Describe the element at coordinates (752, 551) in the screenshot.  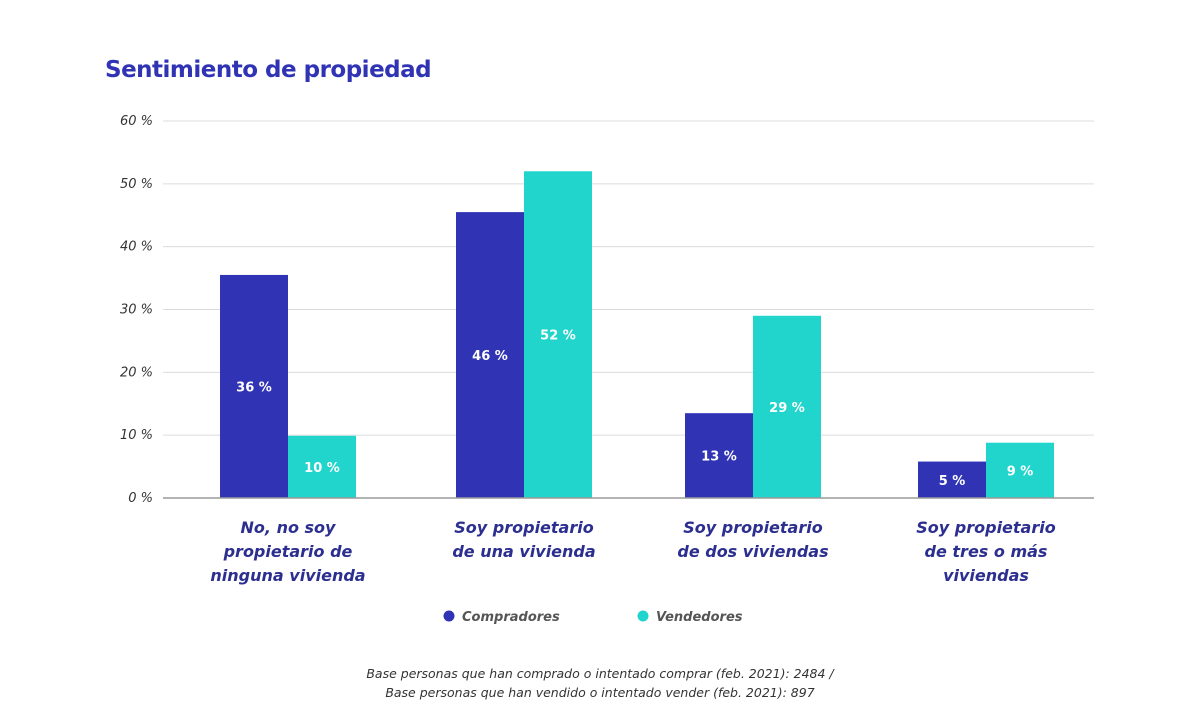
I see `category-label-line: de dos viviendas` at that location.